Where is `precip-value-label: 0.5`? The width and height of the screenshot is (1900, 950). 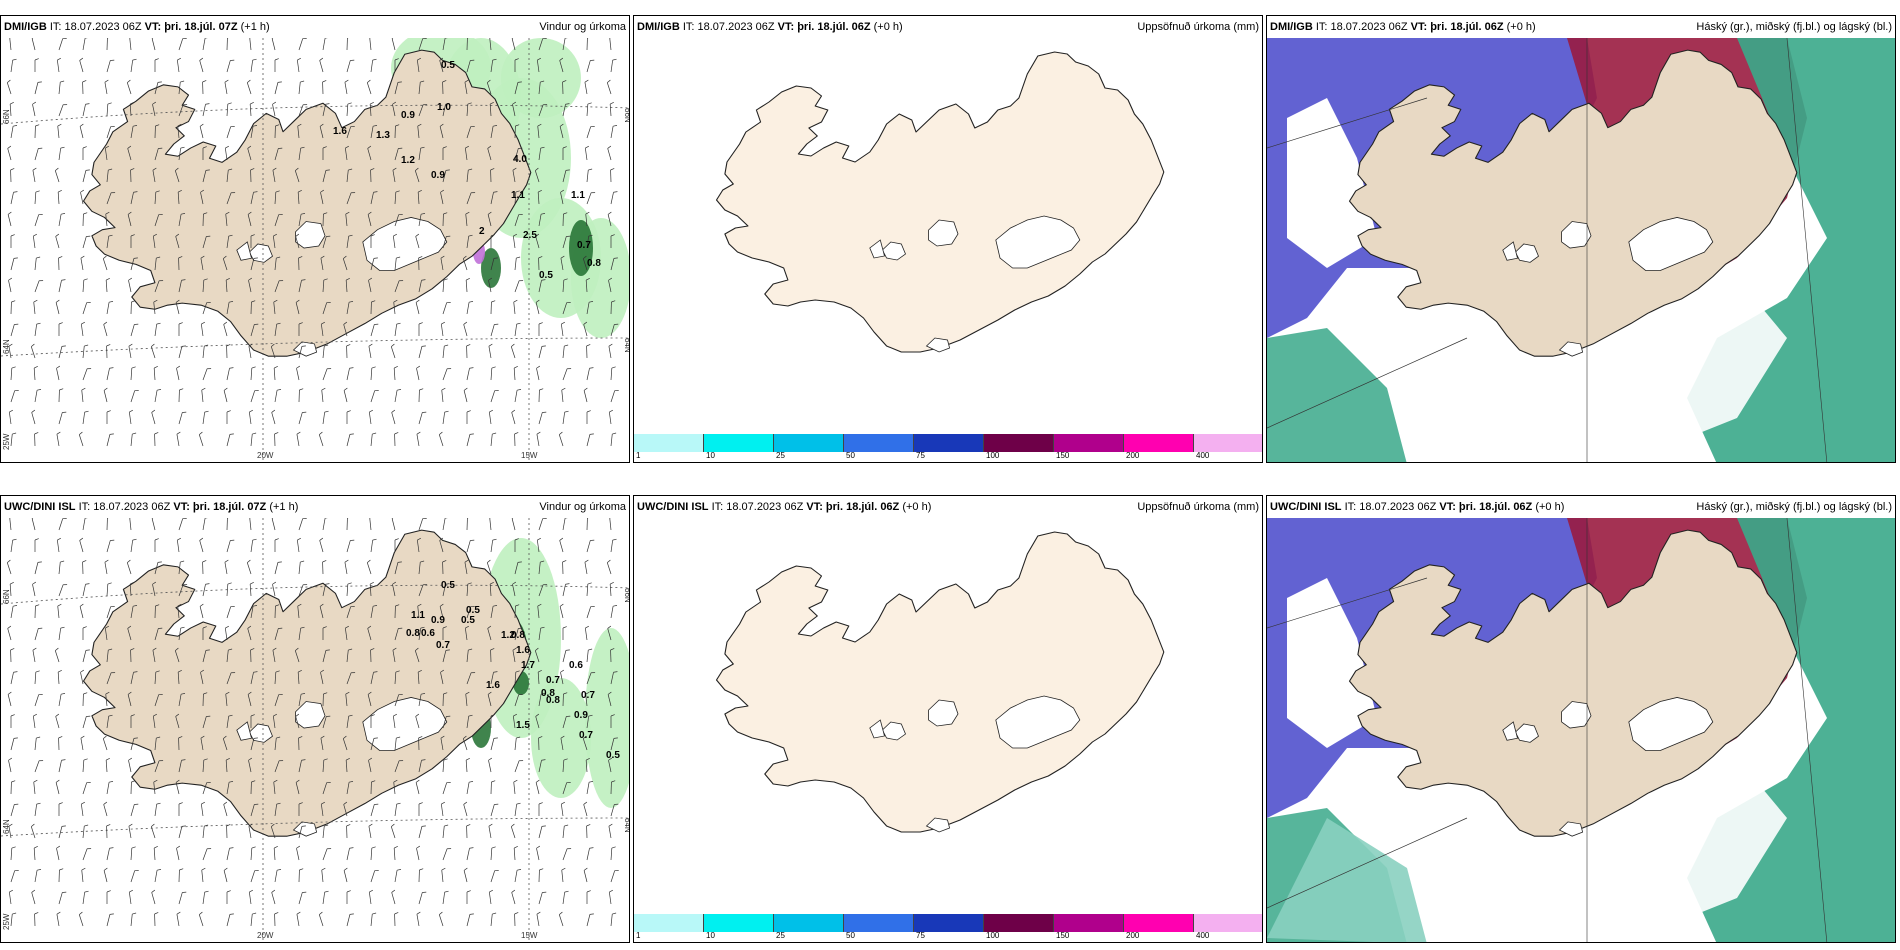 precip-value-label: 0.5 is located at coordinates (448, 65).